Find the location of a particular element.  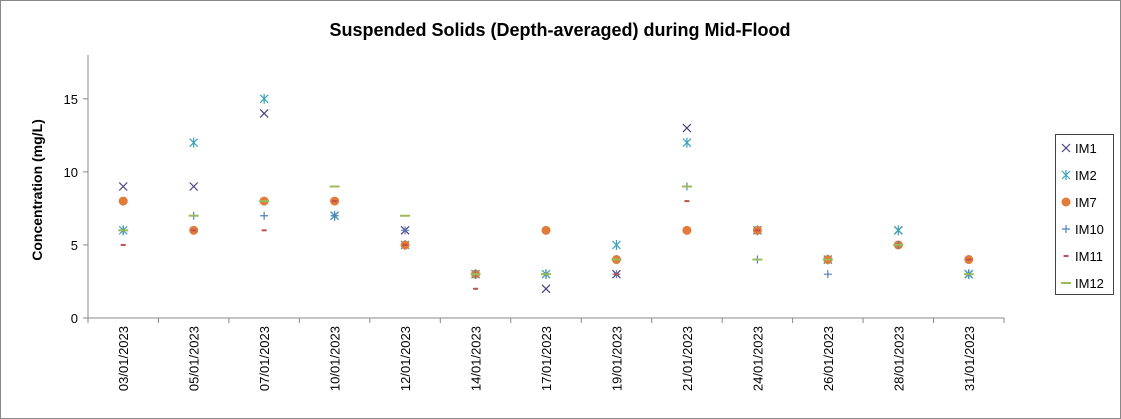

legend-label: IM7 is located at coordinates (1086, 202).